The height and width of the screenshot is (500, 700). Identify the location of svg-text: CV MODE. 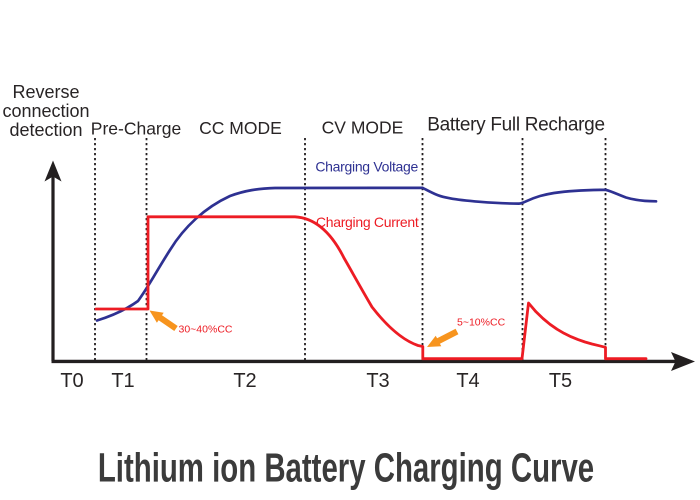
(363, 128).